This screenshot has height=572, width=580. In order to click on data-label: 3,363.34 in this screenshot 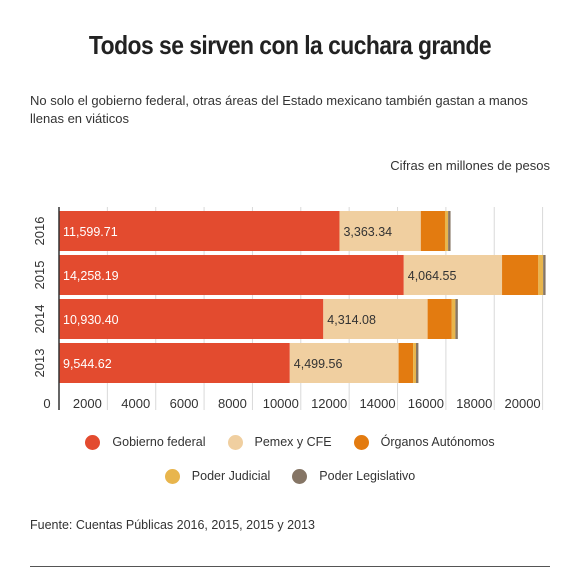, I will do `click(367, 232)`.